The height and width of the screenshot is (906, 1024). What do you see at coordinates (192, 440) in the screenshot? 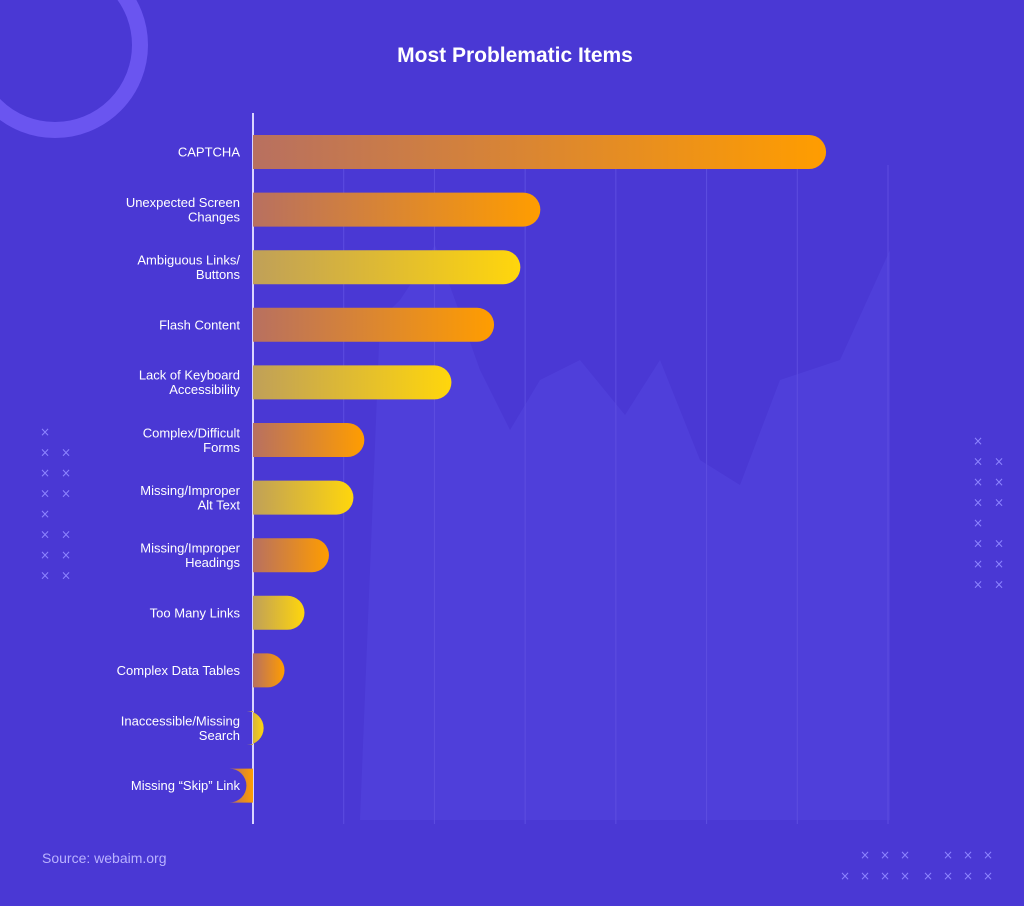
I see `category-label: Complex/Difficult Forms` at bounding box center [192, 440].